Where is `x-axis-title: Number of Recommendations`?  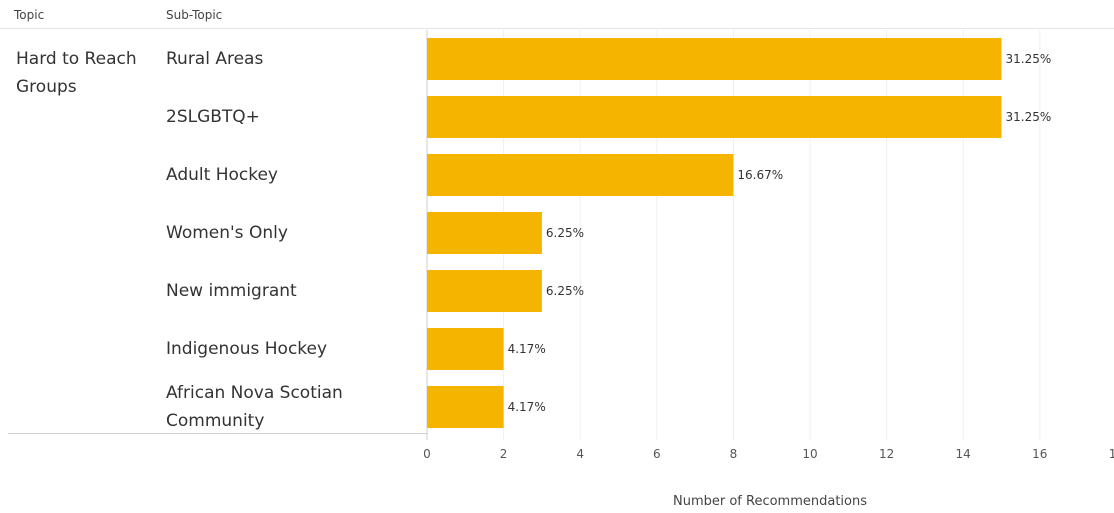
x-axis-title: Number of Recommendations is located at coordinates (770, 501).